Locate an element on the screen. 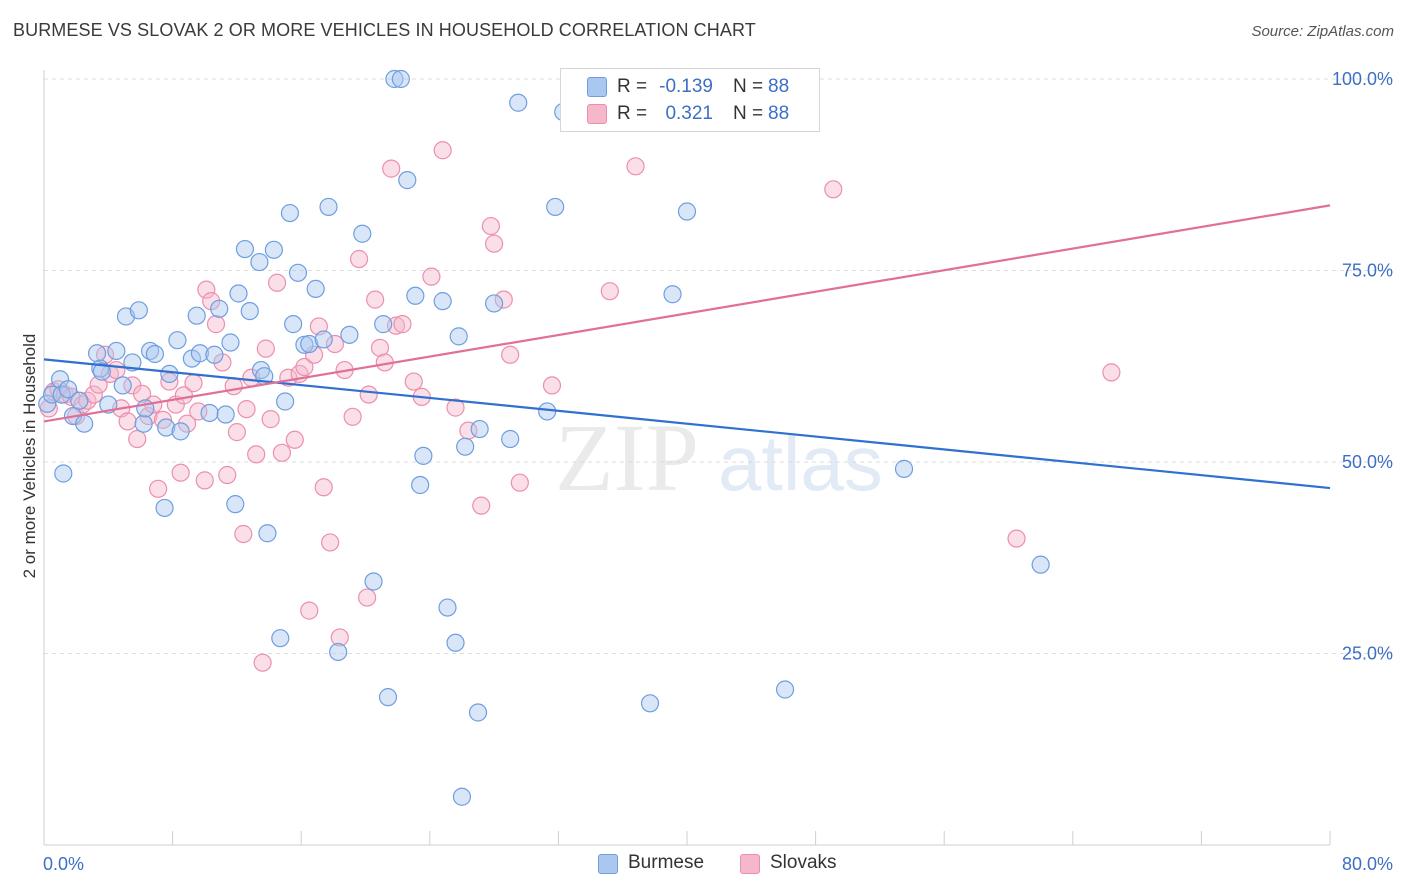  y-axis-label: 2 or more Vehicles in Household is located at coordinates (29, 456).